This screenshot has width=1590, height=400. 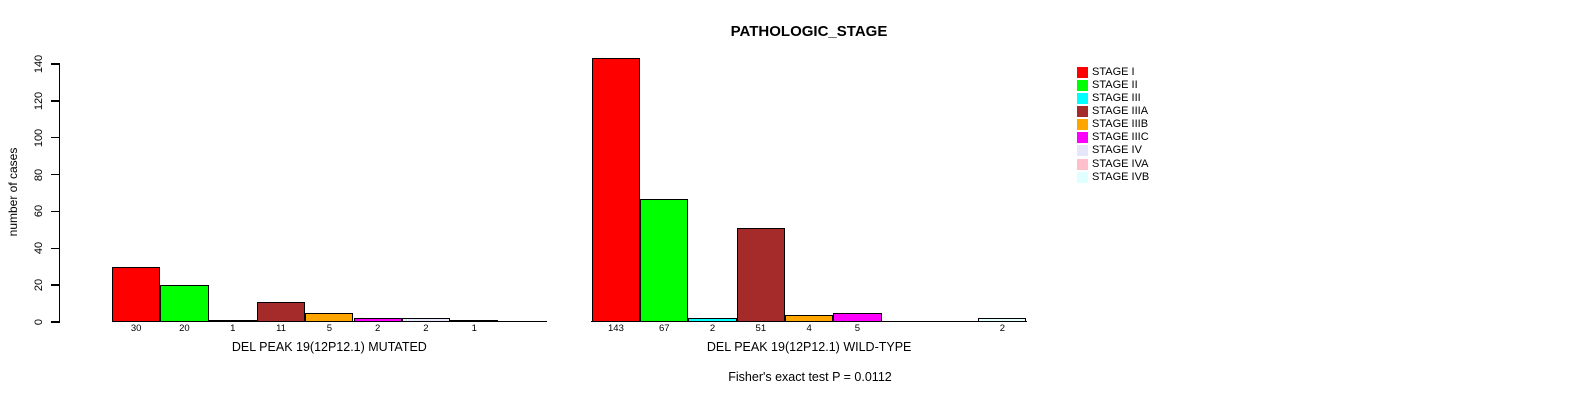 What do you see at coordinates (59, 193) in the screenshot?
I see `y-axis-line` at bounding box center [59, 193].